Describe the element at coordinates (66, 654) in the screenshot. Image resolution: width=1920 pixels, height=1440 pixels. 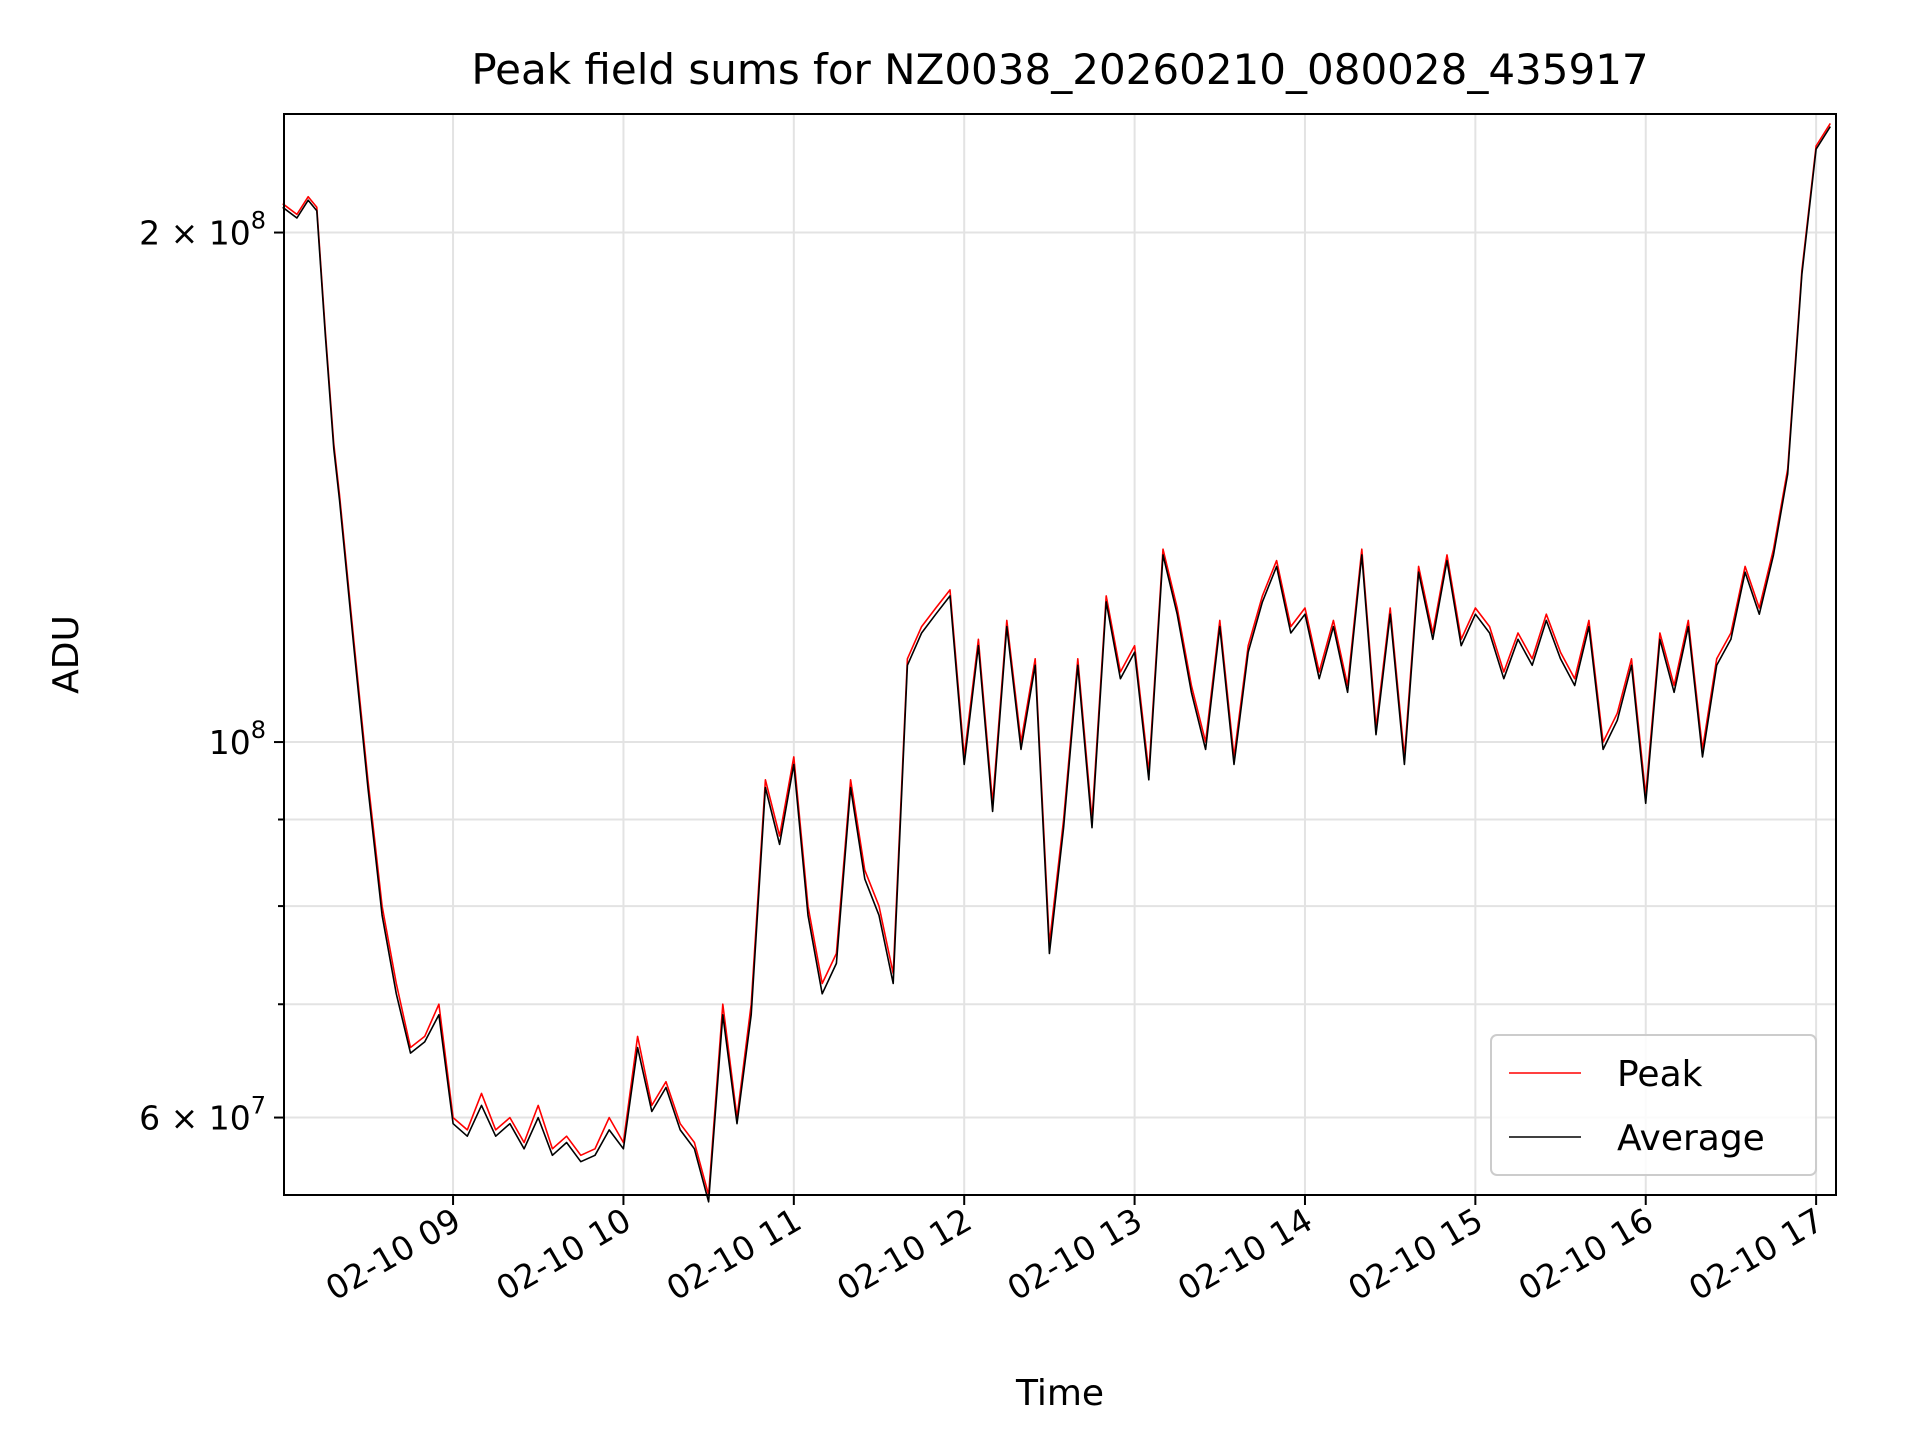
I see `y-axis-label: ADU` at that location.